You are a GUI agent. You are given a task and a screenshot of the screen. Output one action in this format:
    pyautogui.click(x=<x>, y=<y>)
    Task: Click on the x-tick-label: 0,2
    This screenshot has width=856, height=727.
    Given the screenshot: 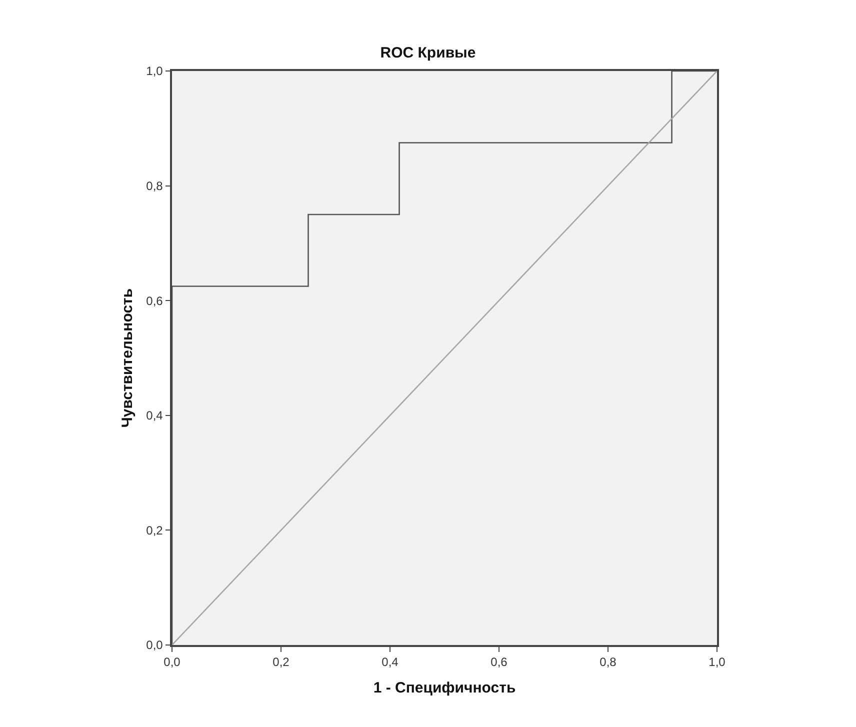 What is the action you would take?
    pyautogui.click(x=281, y=662)
    